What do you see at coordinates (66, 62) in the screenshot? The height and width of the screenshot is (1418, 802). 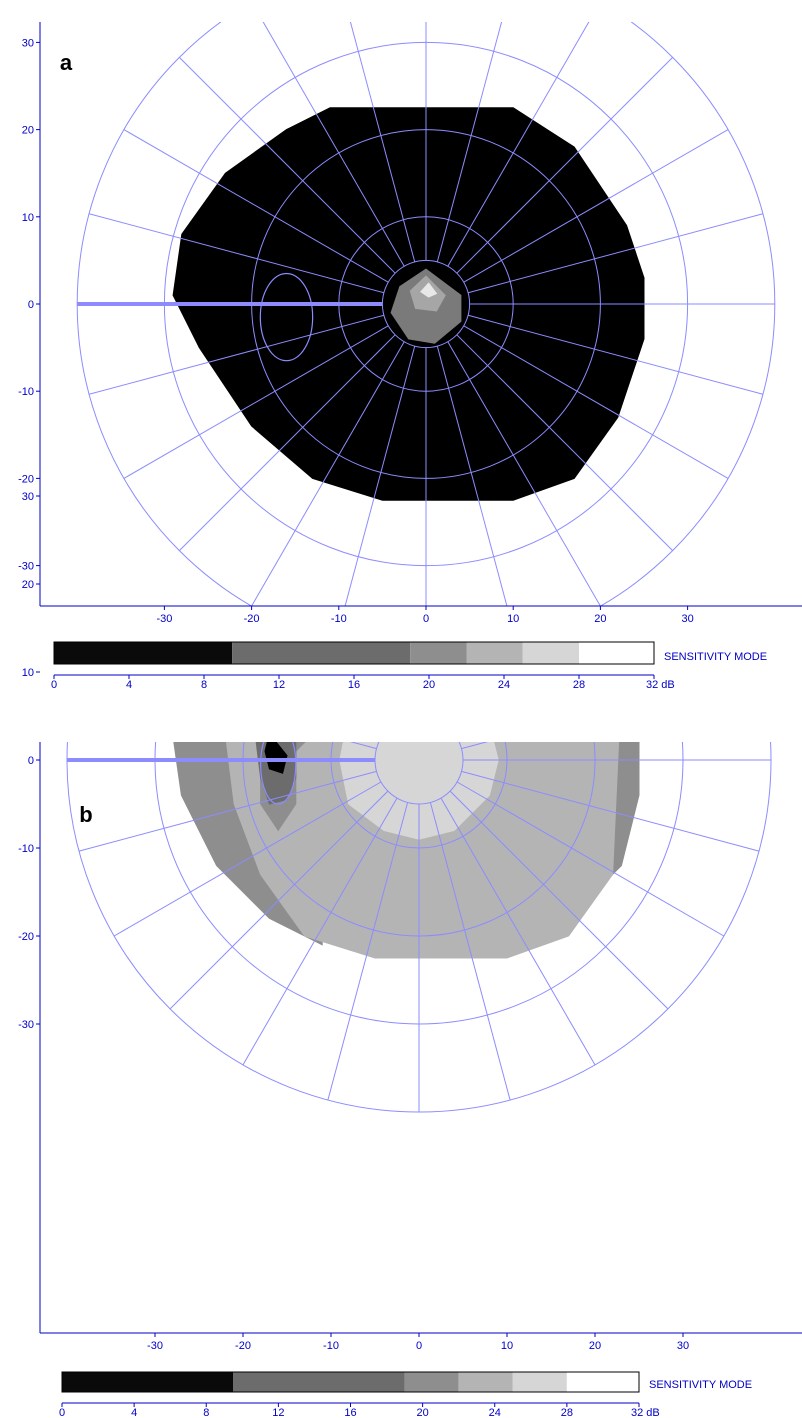 I see `panel-letter: a` at bounding box center [66, 62].